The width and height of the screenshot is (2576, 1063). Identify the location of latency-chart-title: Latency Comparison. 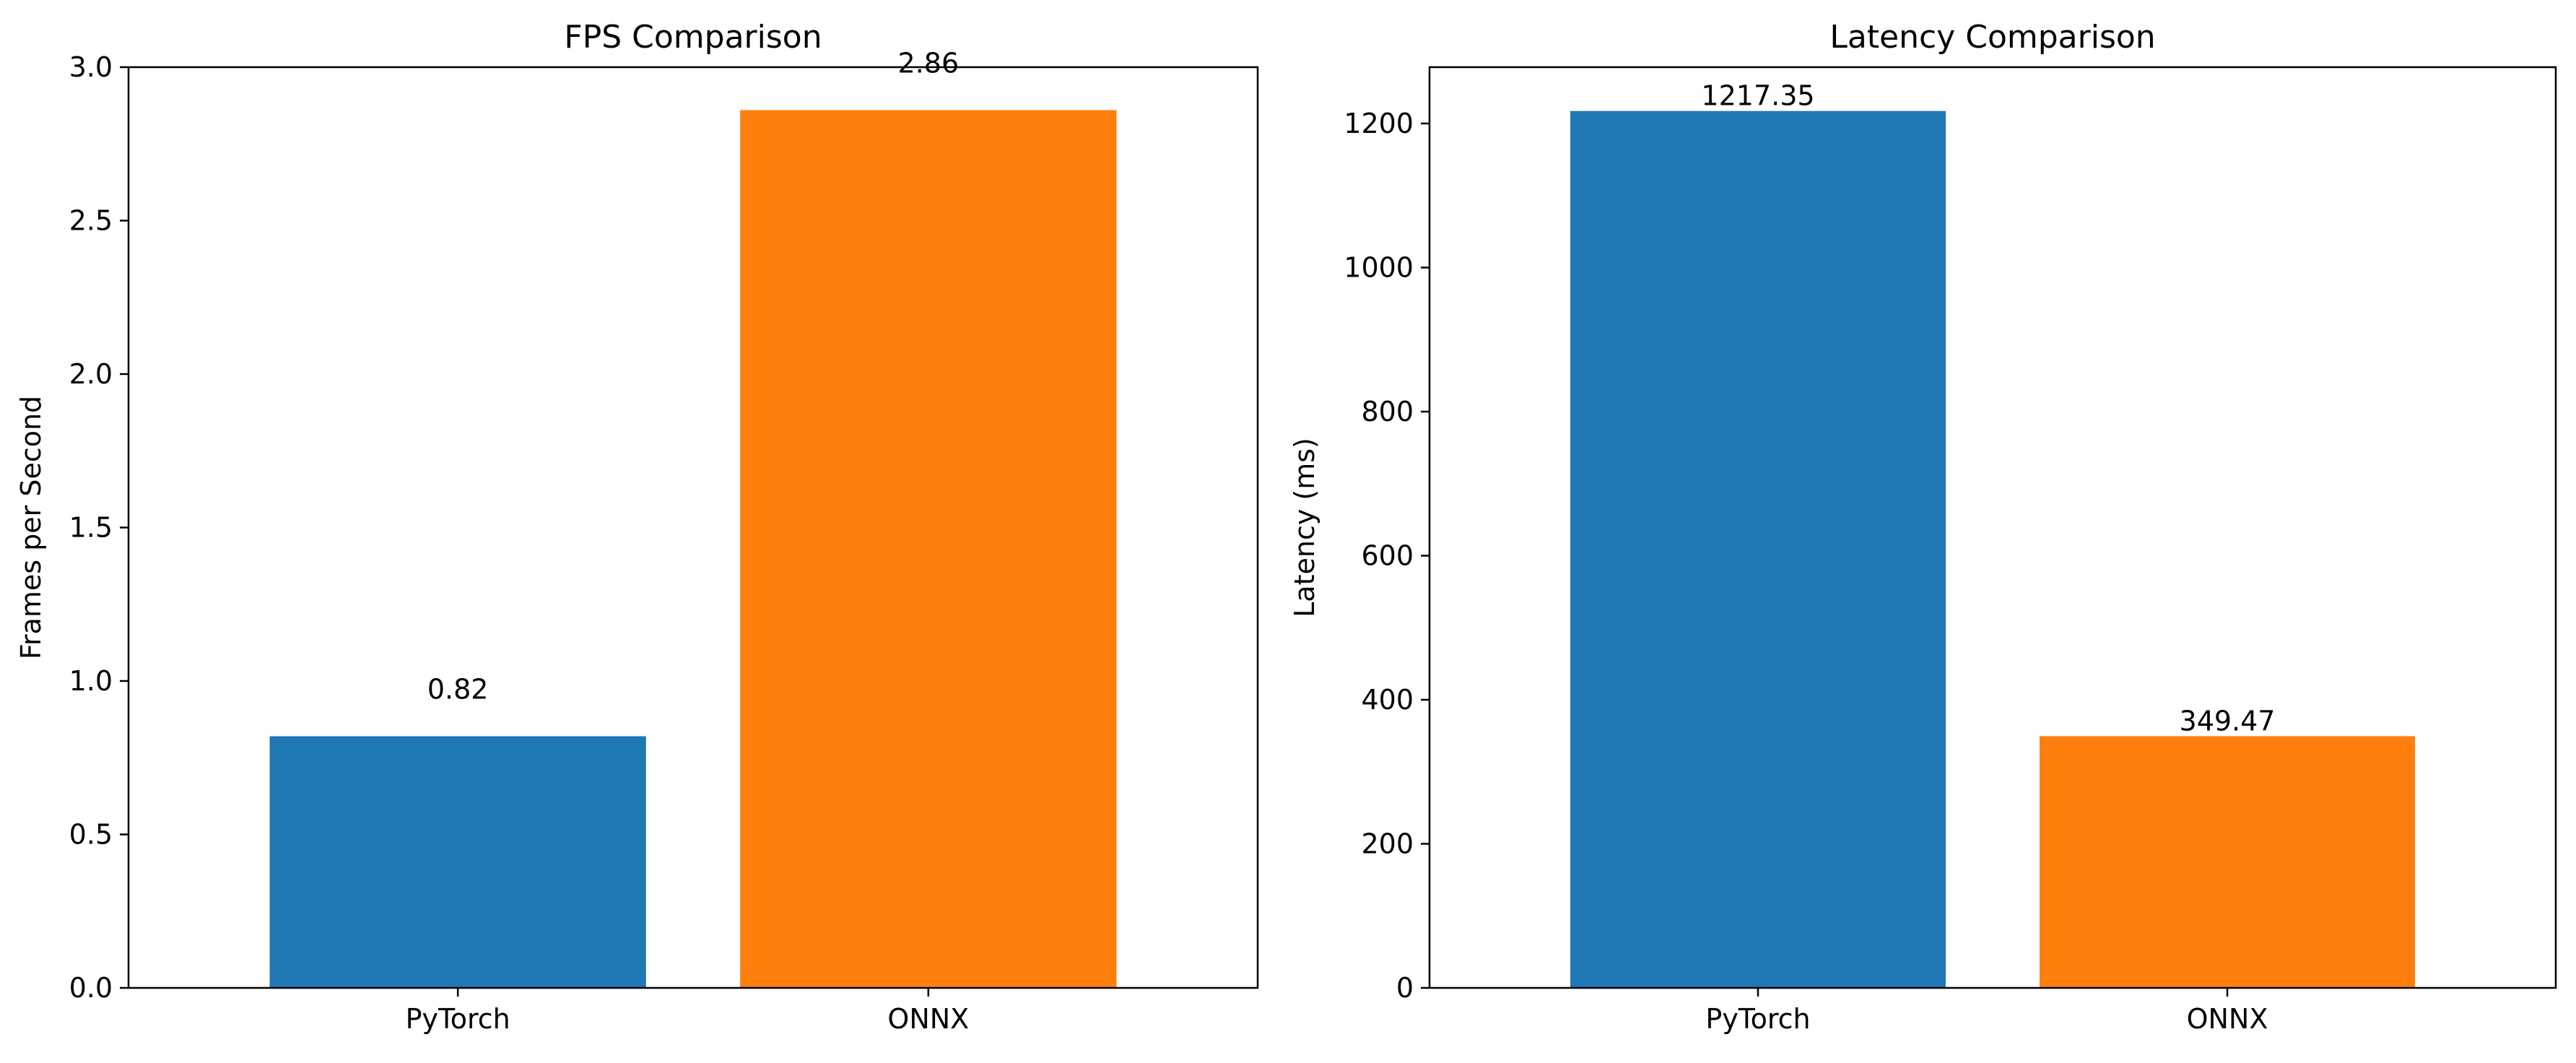
(1992, 38).